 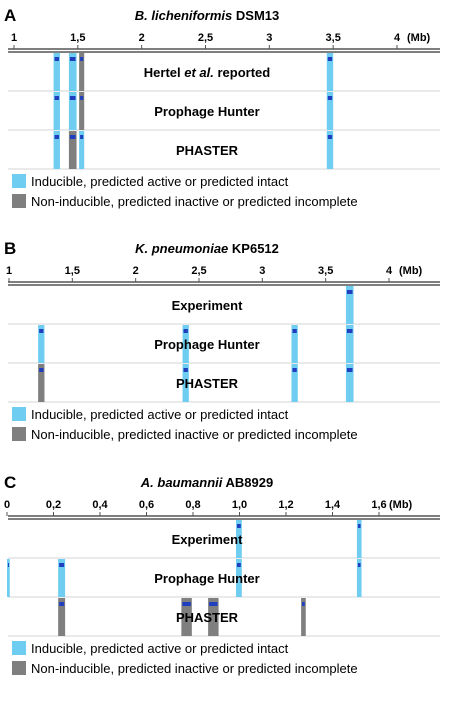 I want to click on axis-tick-label: 0,2, so click(x=53, y=505).